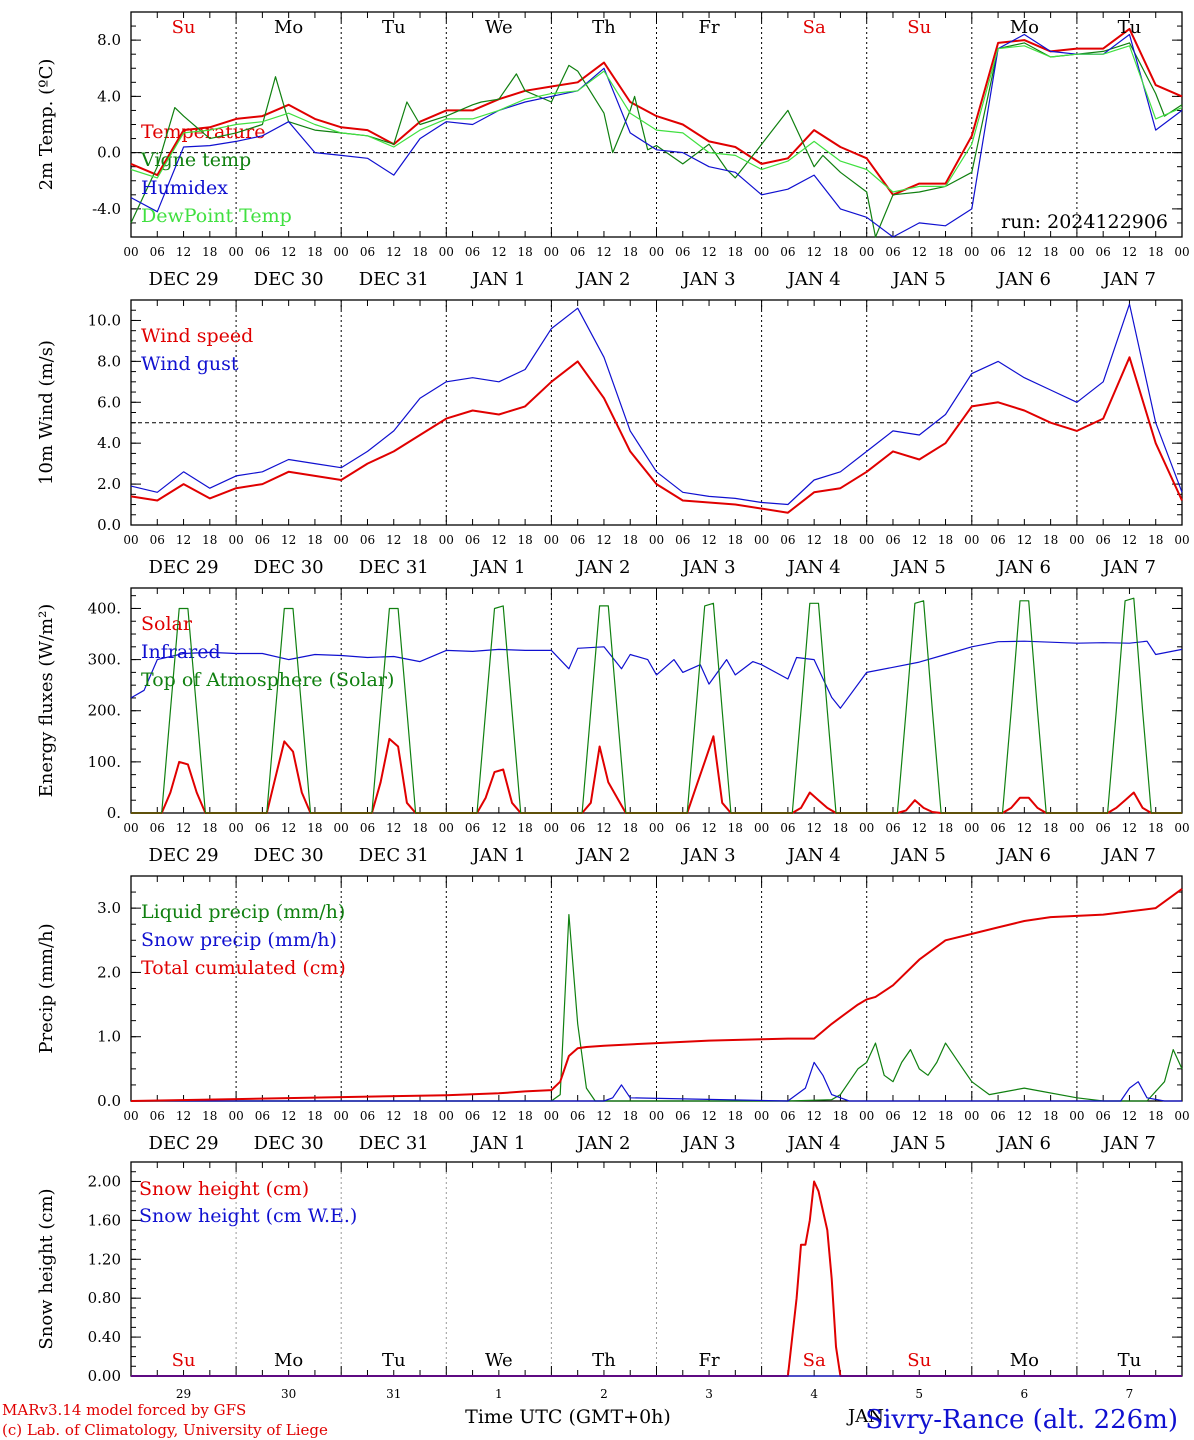 Image resolution: width=1194 pixels, height=1440 pixels. What do you see at coordinates (104, 320) in the screenshot?
I see `y-tick-label: 10.0` at bounding box center [104, 320].